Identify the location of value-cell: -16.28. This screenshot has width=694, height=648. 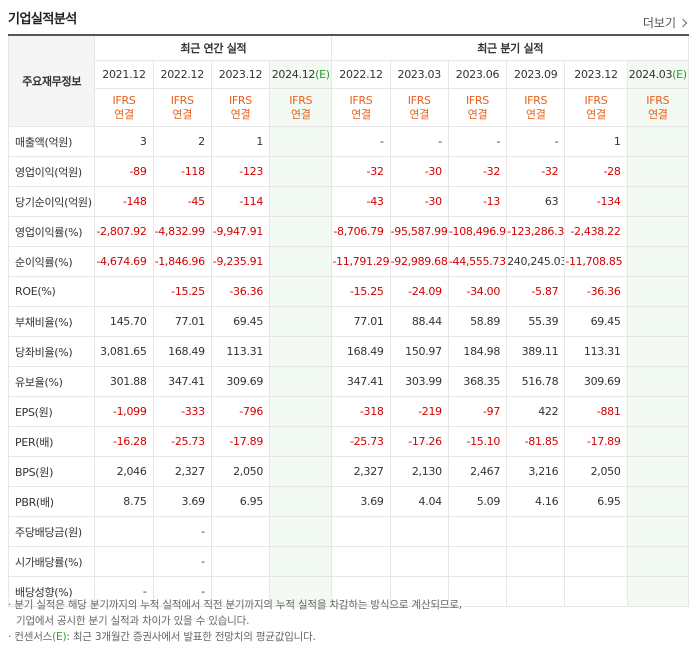
(124, 441).